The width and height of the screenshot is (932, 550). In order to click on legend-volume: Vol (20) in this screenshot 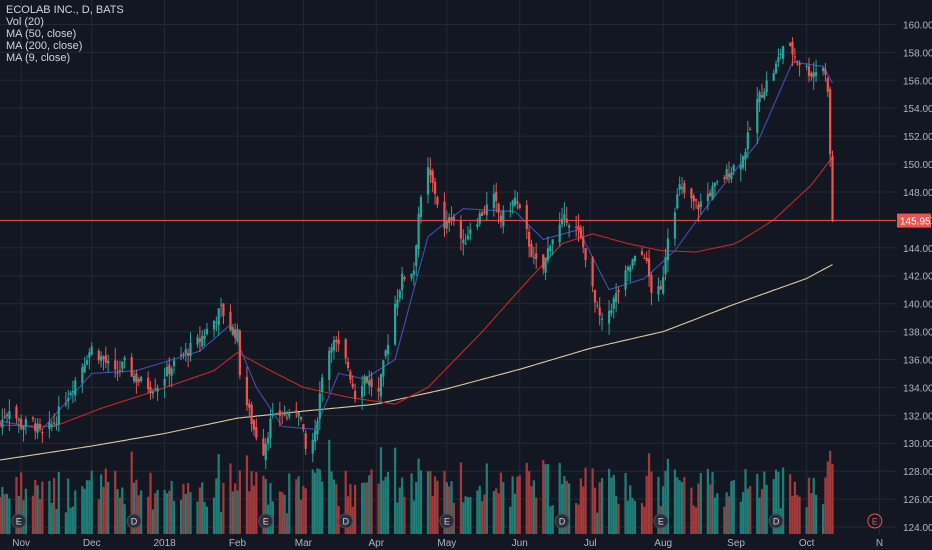, I will do `click(25, 22)`.